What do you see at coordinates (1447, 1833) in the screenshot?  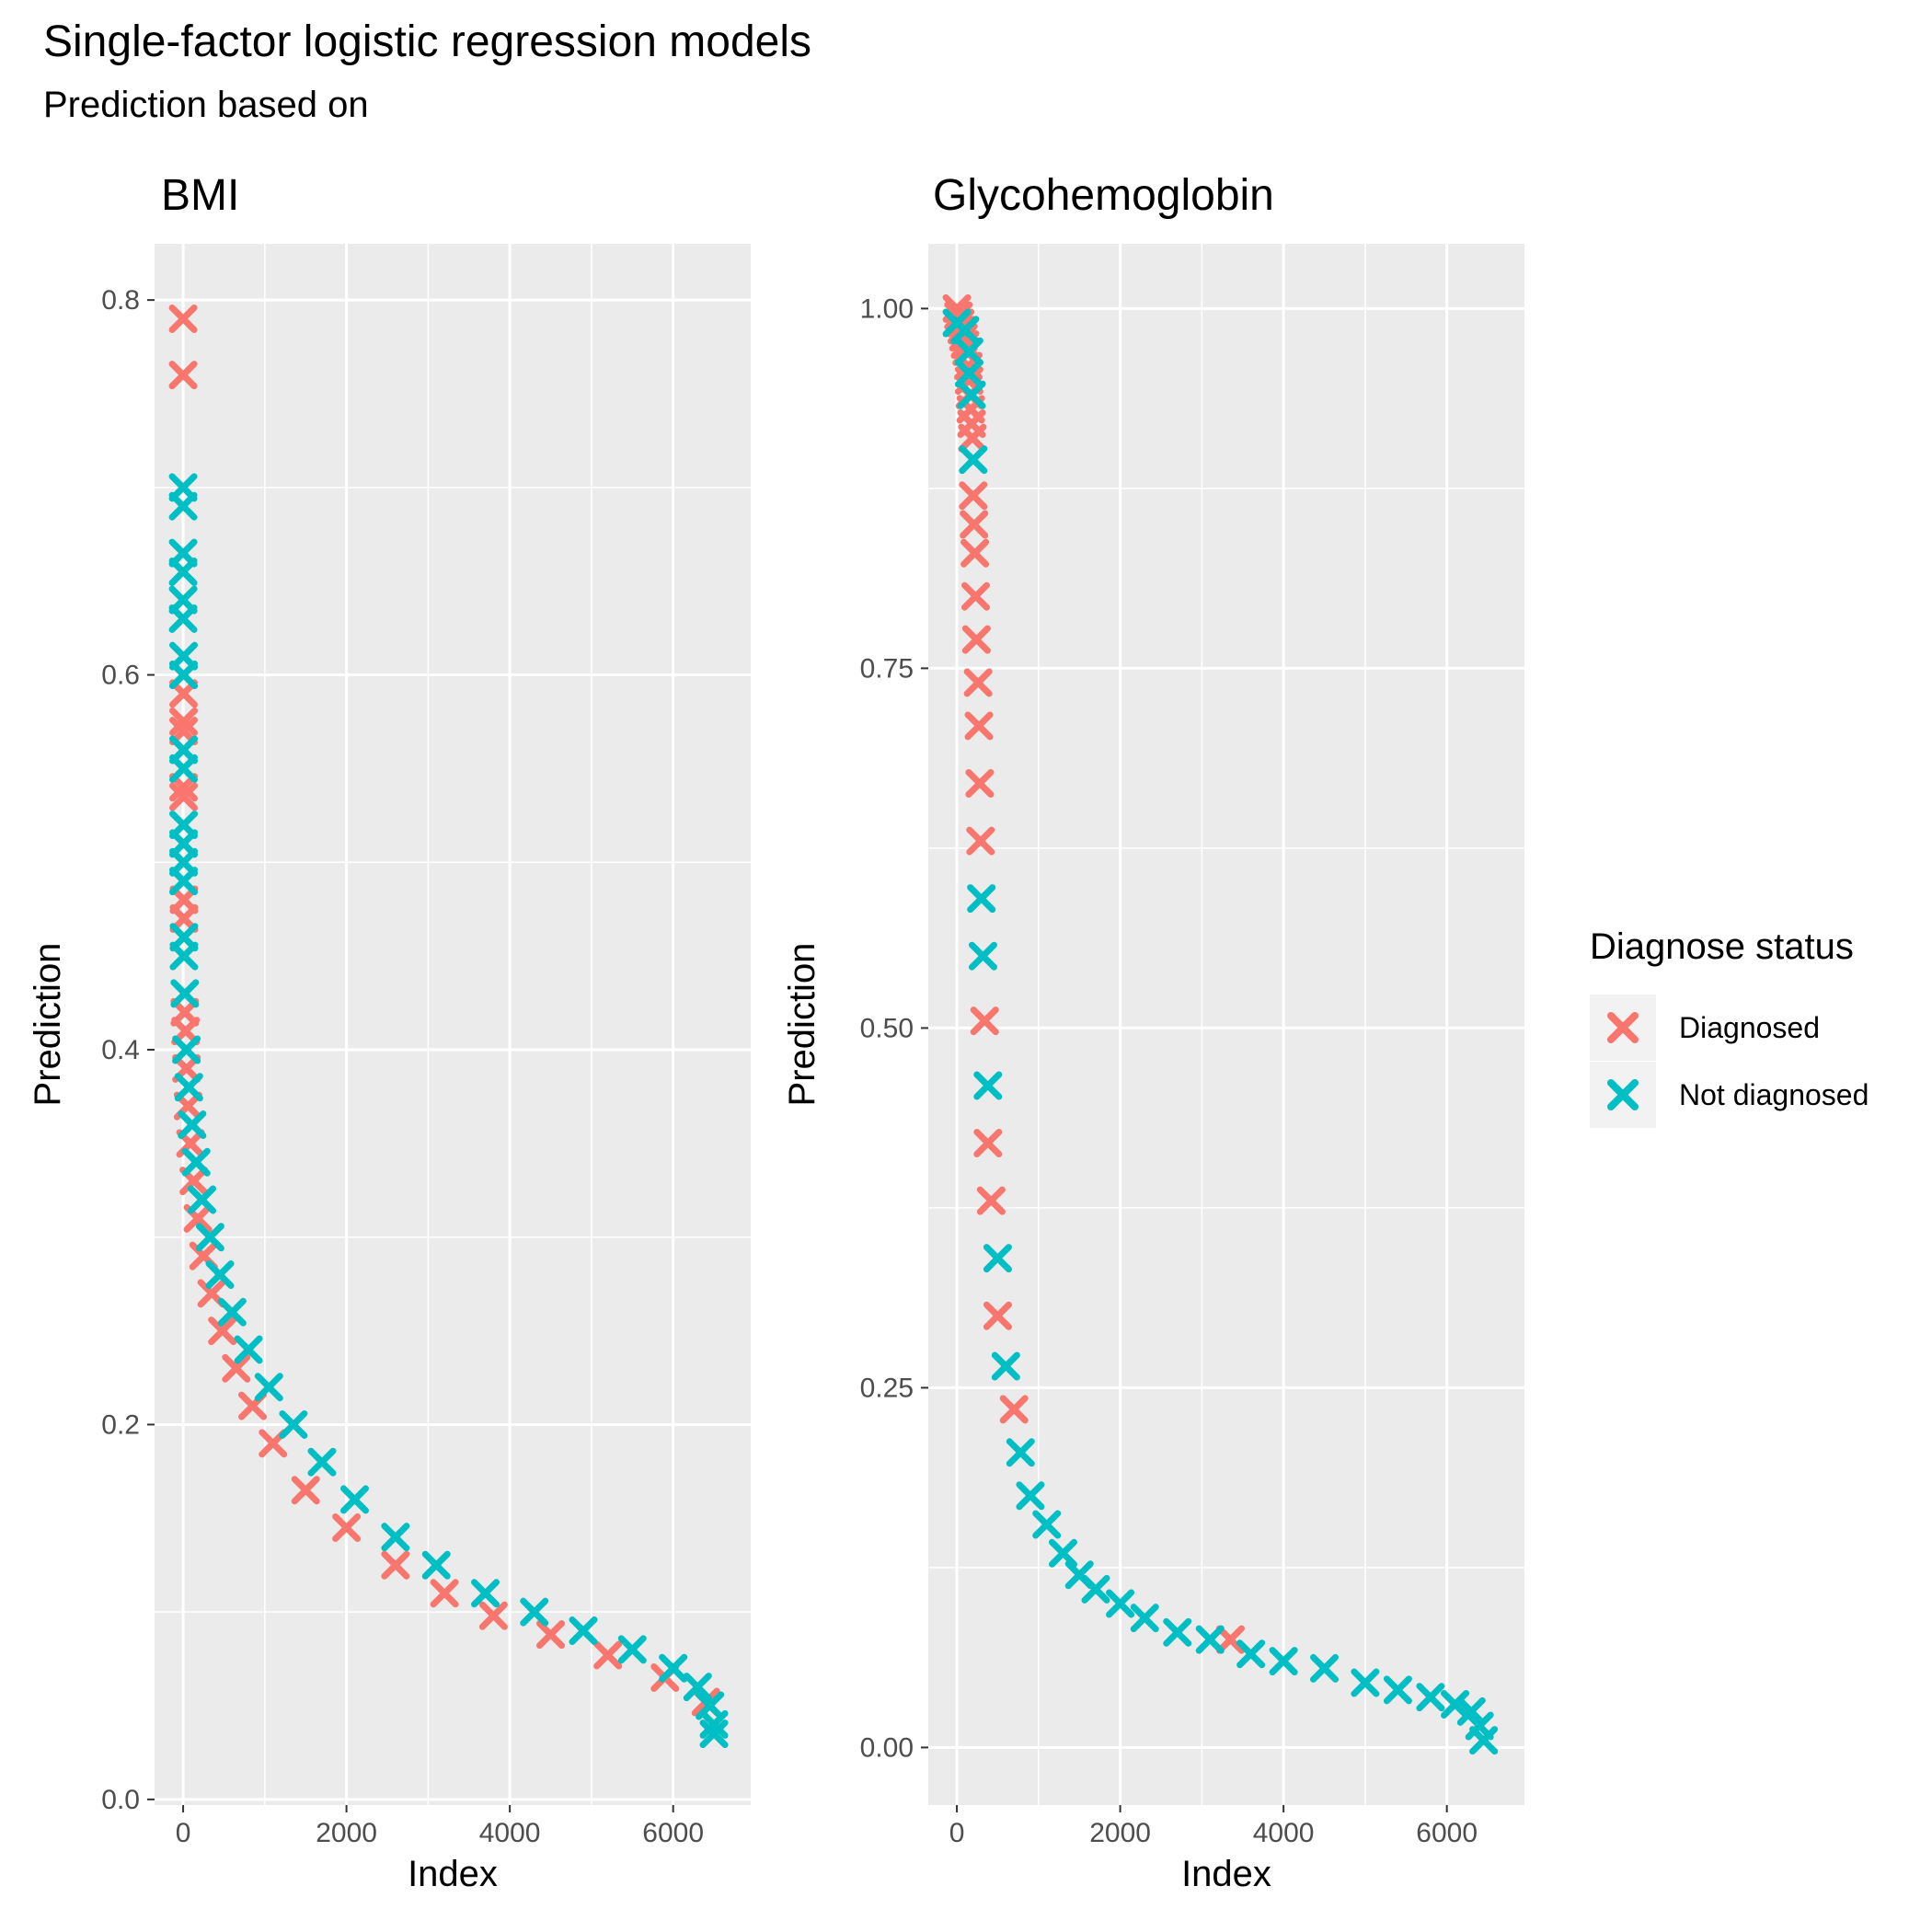 I see `x-tick-label: 6000` at bounding box center [1447, 1833].